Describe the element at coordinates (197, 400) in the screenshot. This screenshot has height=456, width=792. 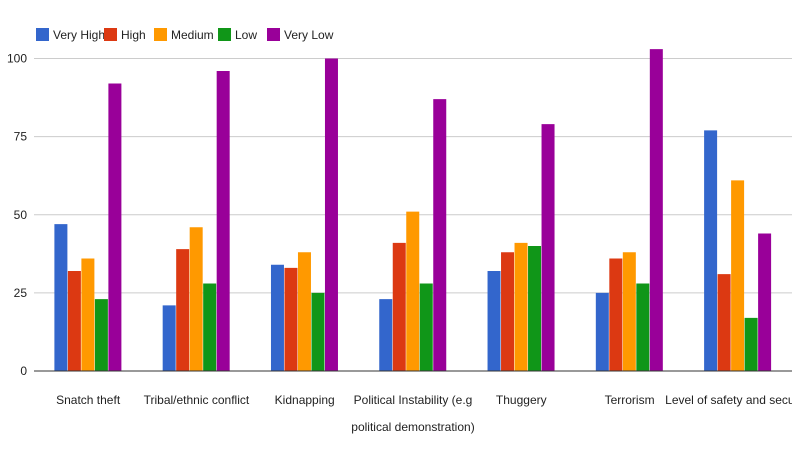
I see `x-tick-label: Tribal/ethnic conflict` at that location.